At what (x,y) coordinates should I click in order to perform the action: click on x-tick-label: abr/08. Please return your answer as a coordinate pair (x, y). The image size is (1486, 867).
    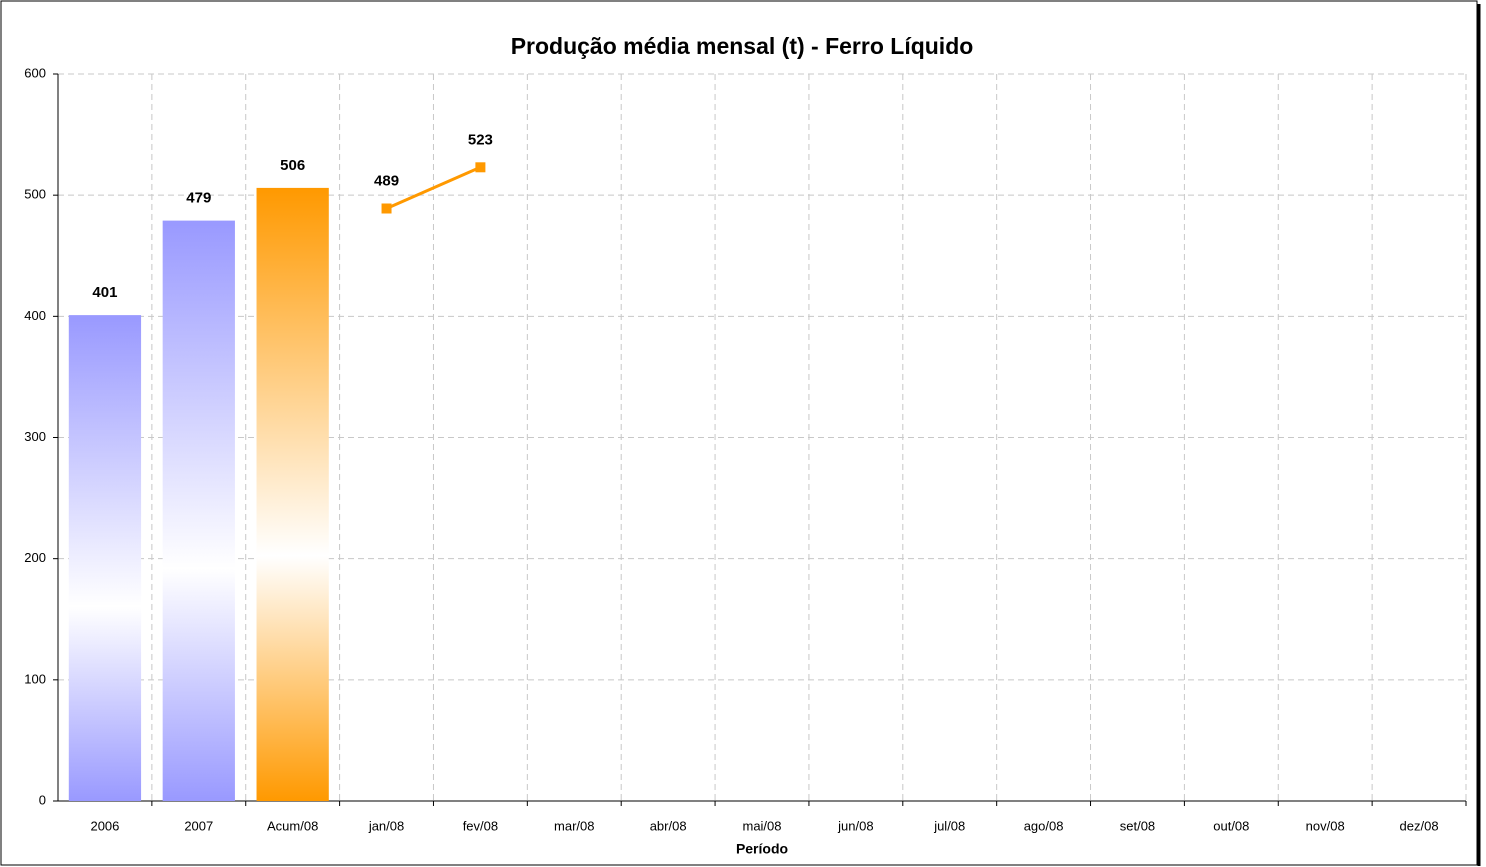
    Looking at the image, I should click on (668, 825).